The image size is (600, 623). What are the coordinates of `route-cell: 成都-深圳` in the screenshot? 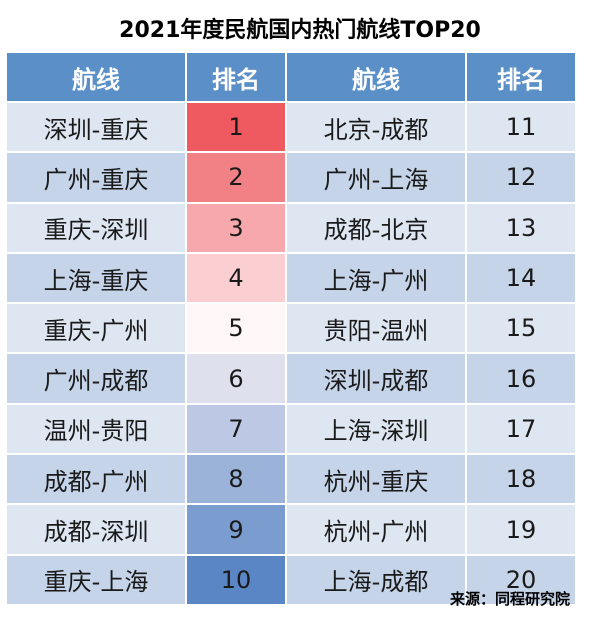 It's located at (96, 529).